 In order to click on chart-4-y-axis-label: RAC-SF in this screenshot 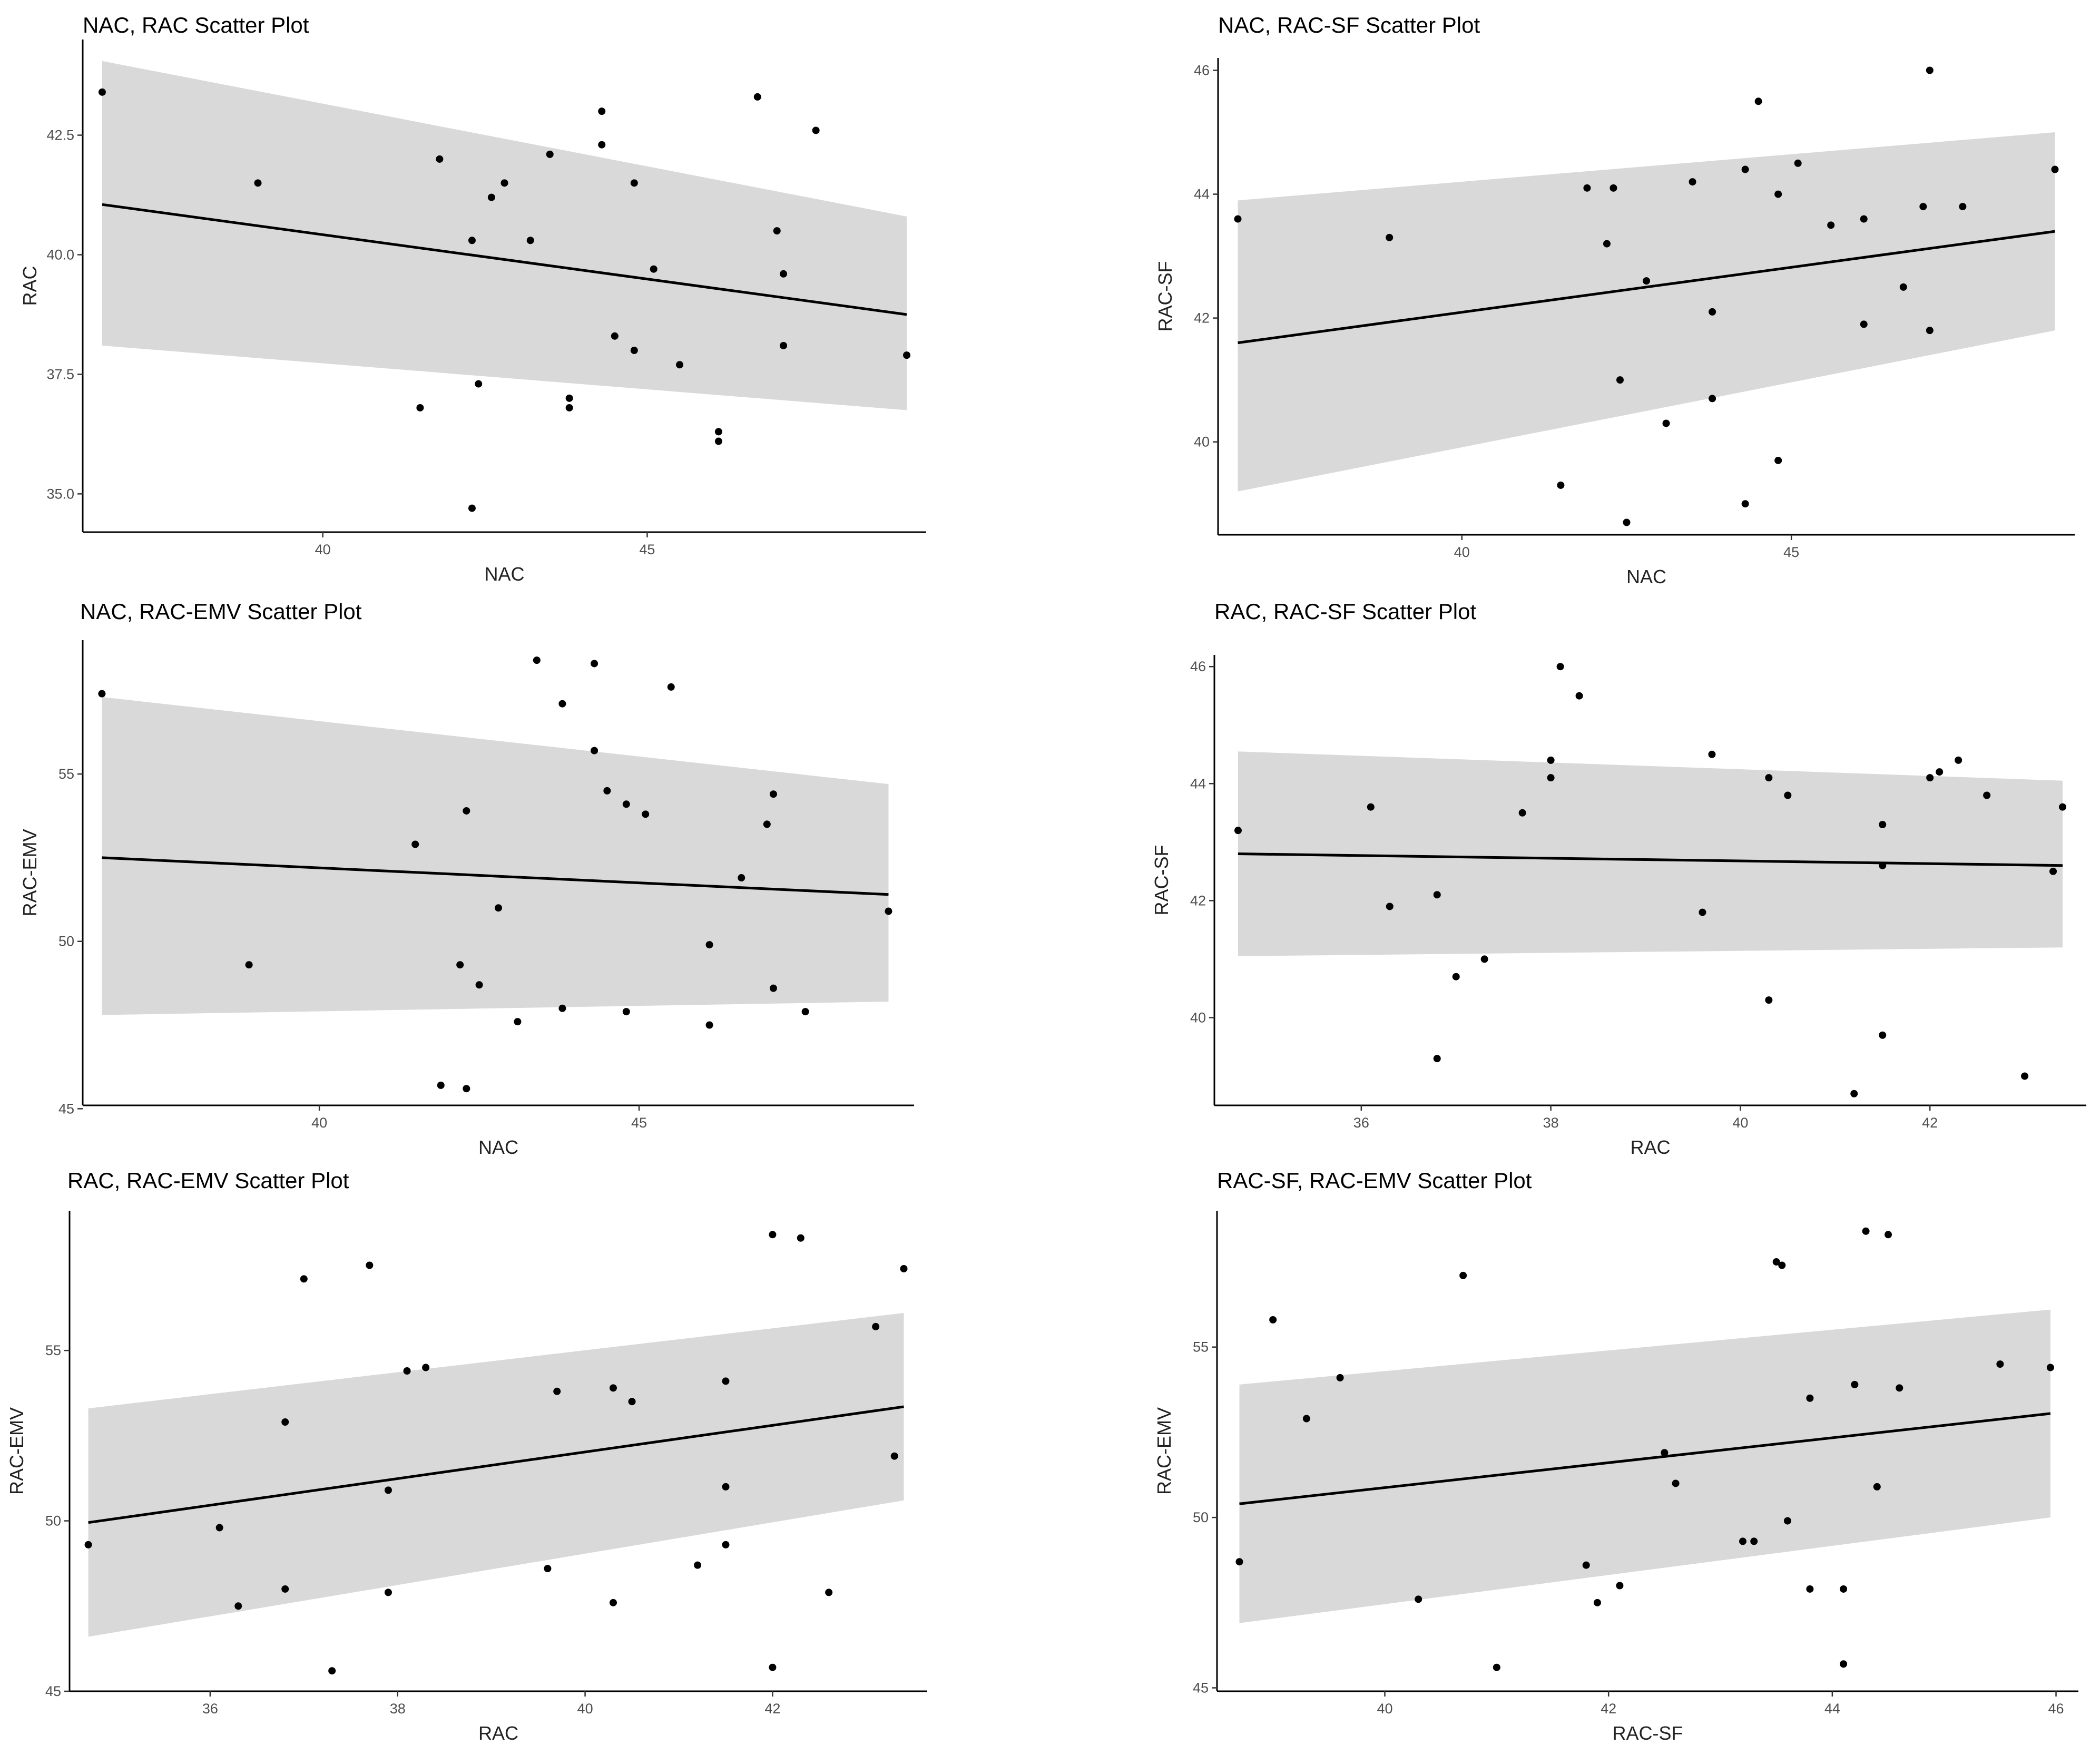, I will do `click(1161, 881)`.